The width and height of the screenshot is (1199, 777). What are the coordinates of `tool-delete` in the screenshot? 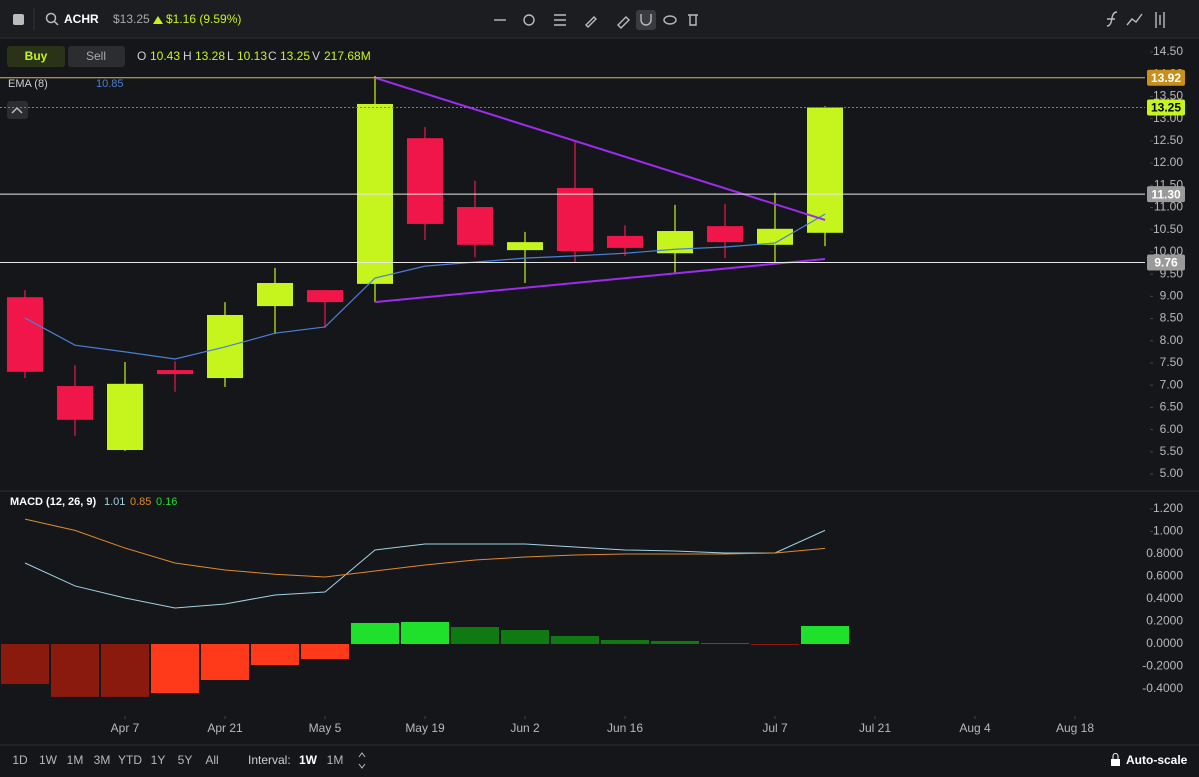 It's located at (693, 20).